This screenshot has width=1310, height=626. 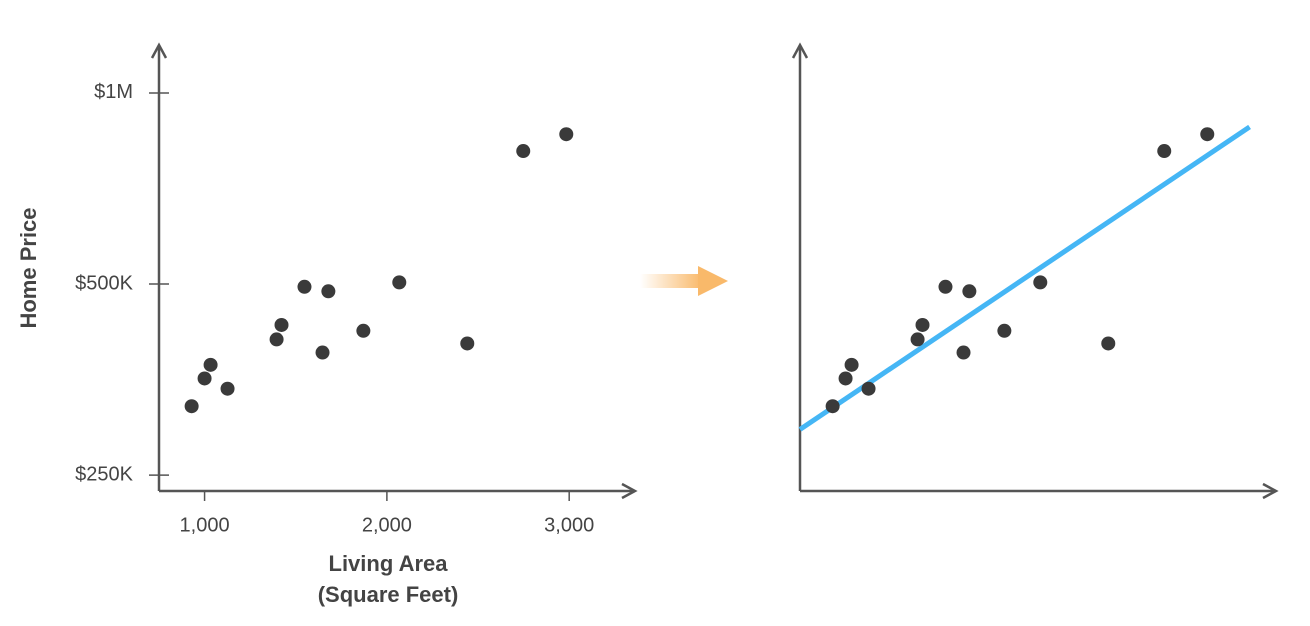 What do you see at coordinates (387, 525) in the screenshot?
I see `x-tick-label: 2,000` at bounding box center [387, 525].